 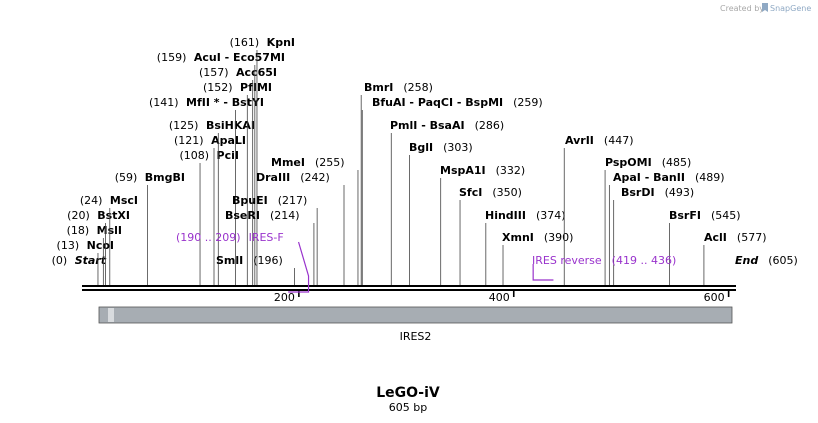 What do you see at coordinates (705, 215) in the screenshot?
I see `site-label: BsrFI (545)` at bounding box center [705, 215].